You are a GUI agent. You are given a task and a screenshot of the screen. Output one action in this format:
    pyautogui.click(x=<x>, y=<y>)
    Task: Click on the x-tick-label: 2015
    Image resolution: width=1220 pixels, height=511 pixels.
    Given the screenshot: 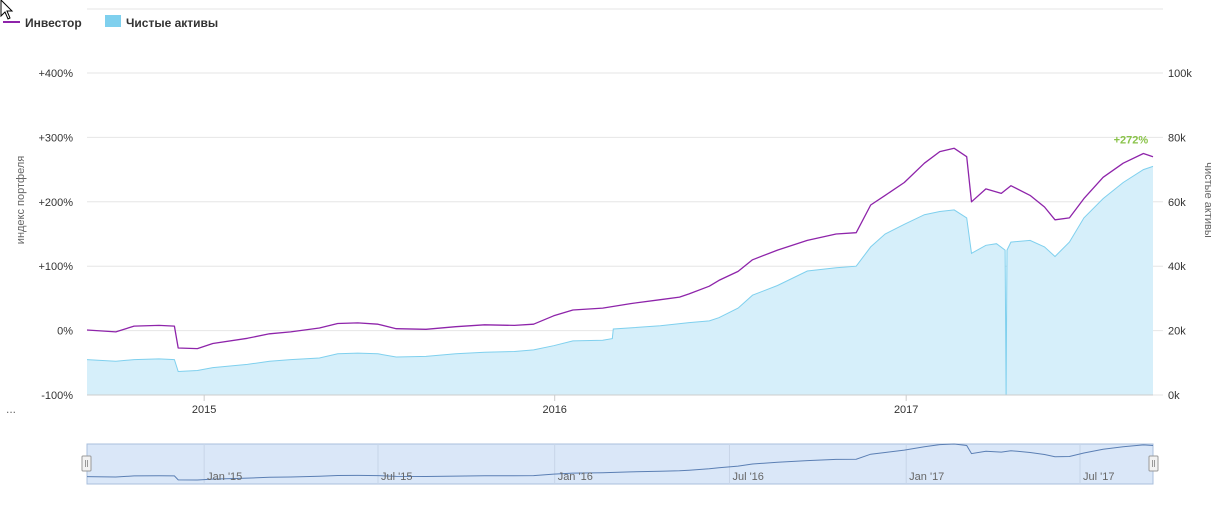 What is the action you would take?
    pyautogui.click(x=204, y=410)
    